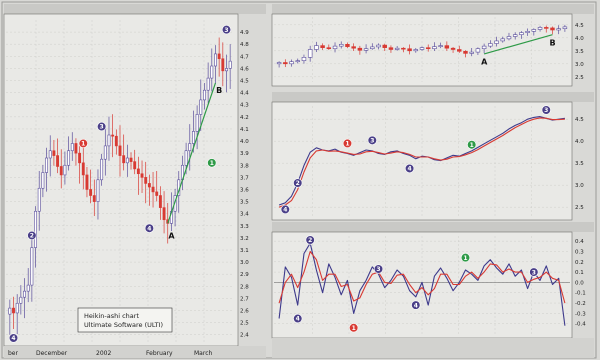  What do you see at coordinates (111, 316) in the screenshot?
I see `legend-line-1: Heikin-ashi chart` at bounding box center [111, 316].